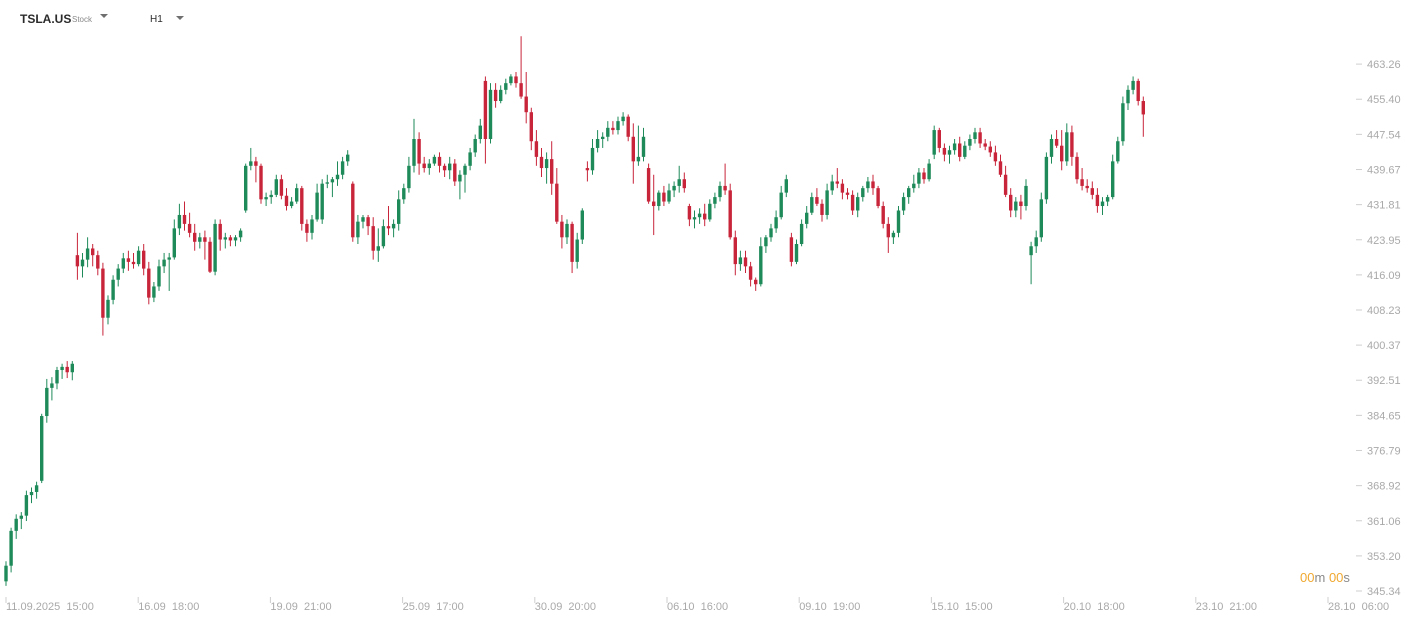 The width and height of the screenshot is (1426, 623). Describe the element at coordinates (1384, 276) in the screenshot. I see `y-tick-label: 416.09` at that location.